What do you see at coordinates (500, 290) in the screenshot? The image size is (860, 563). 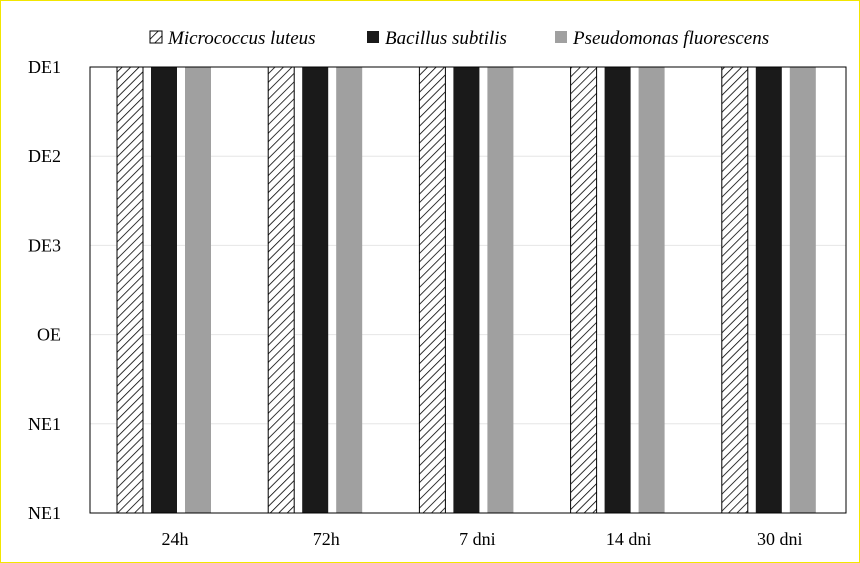 I see `bar-pseudomonas-fluorescens-7-dni` at bounding box center [500, 290].